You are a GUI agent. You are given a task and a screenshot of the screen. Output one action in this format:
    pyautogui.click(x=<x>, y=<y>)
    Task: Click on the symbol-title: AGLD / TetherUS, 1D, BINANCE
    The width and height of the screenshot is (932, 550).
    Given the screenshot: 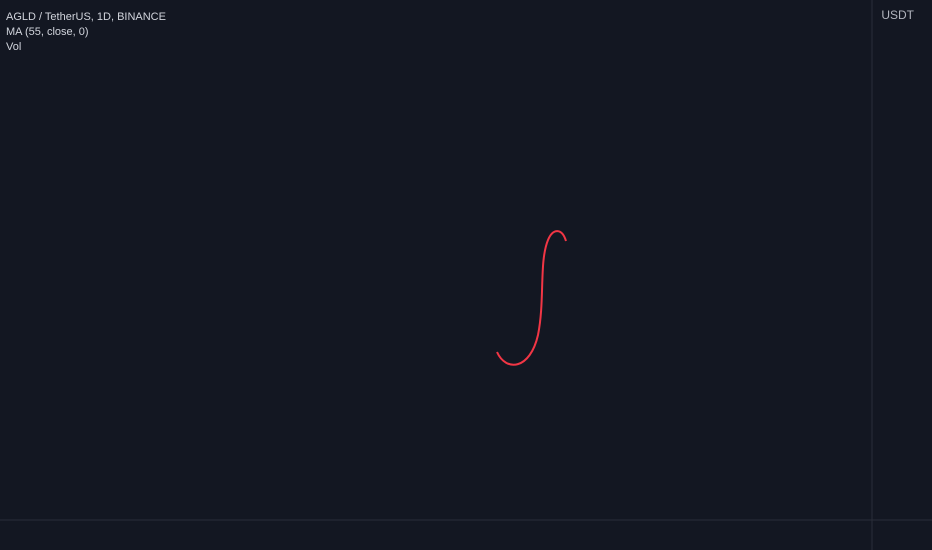 What is the action you would take?
    pyautogui.click(x=86, y=17)
    